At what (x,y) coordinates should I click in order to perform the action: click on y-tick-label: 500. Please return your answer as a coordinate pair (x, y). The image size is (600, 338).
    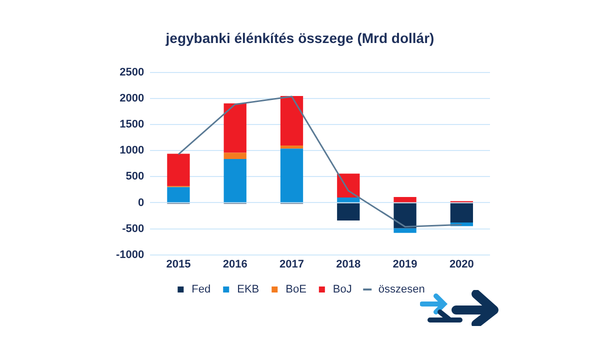
    Looking at the image, I should click on (135, 176).